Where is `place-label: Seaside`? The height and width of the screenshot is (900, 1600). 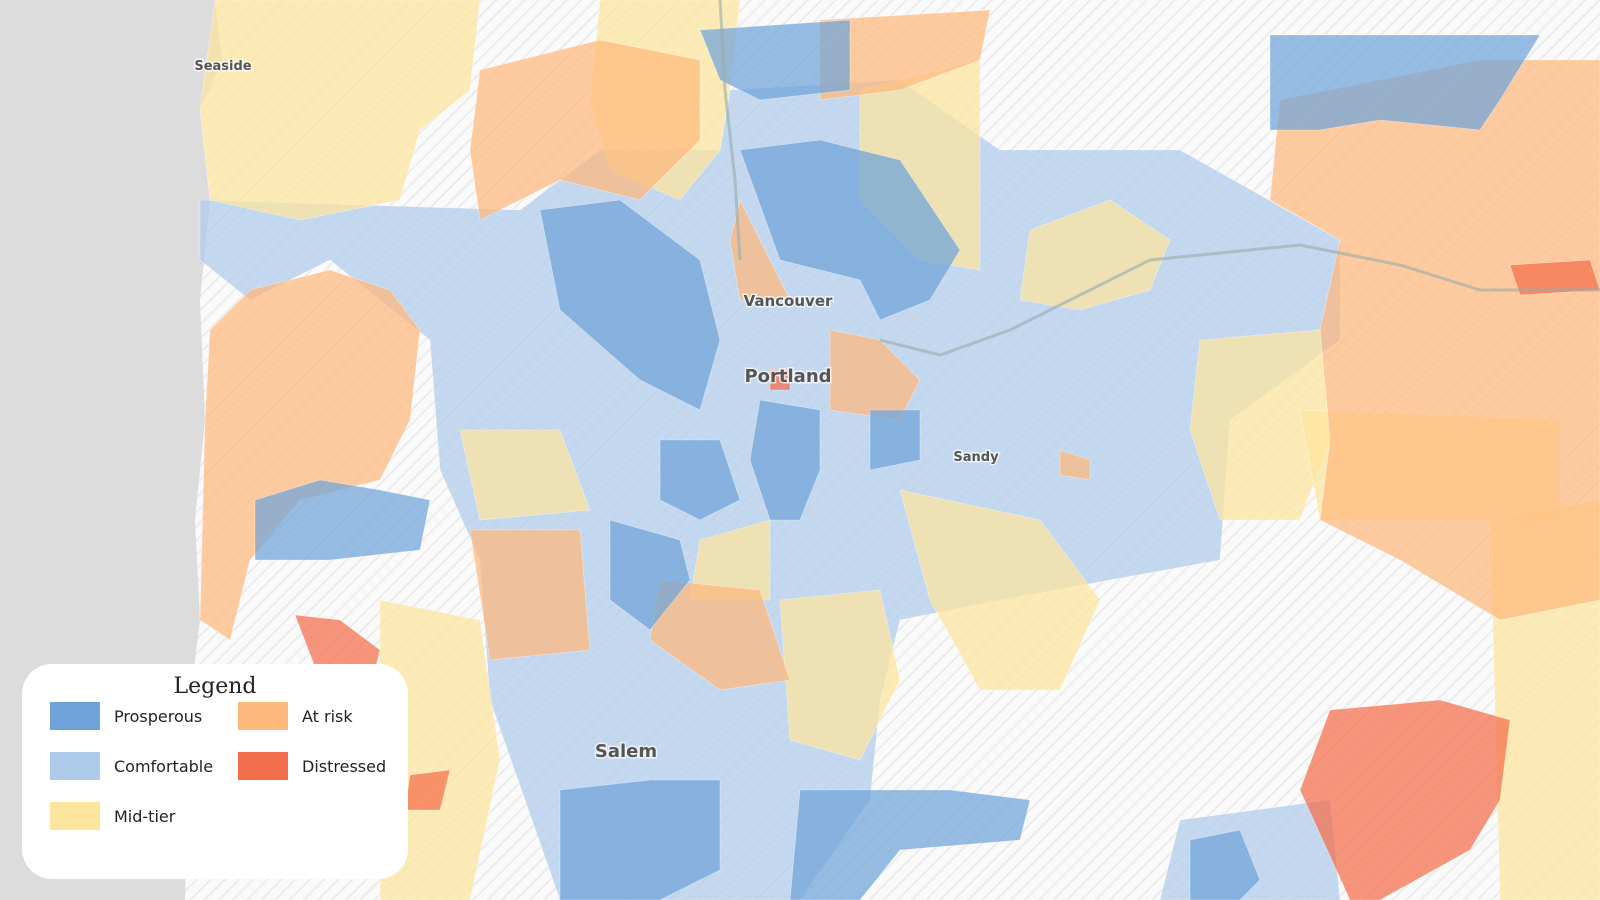
place-label: Seaside is located at coordinates (222, 66).